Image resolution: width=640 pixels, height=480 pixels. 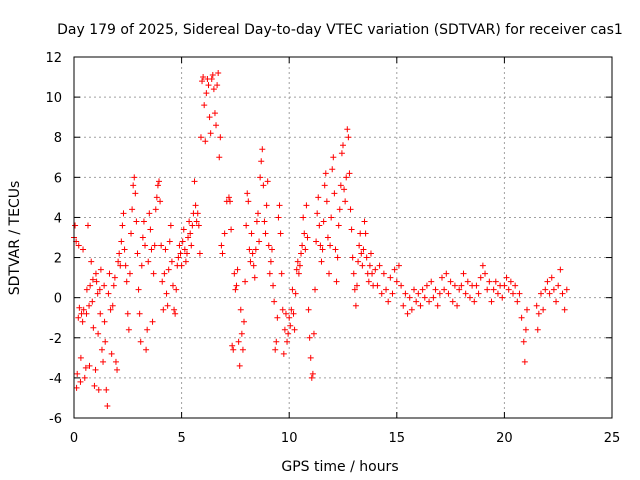 What do you see at coordinates (55, 339) in the screenshot?
I see `y-tick-label: -2` at bounding box center [55, 339].